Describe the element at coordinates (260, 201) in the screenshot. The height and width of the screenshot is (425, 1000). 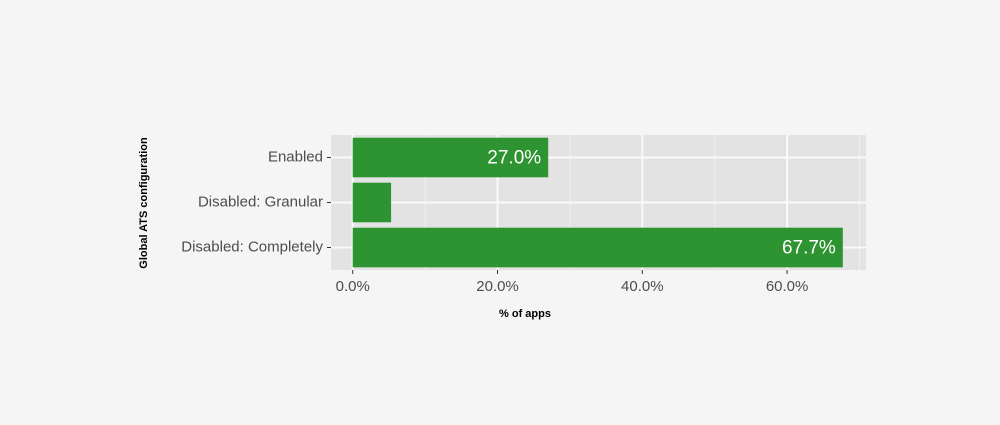
I see `y-tick-label: Disabled: Granular` at that location.